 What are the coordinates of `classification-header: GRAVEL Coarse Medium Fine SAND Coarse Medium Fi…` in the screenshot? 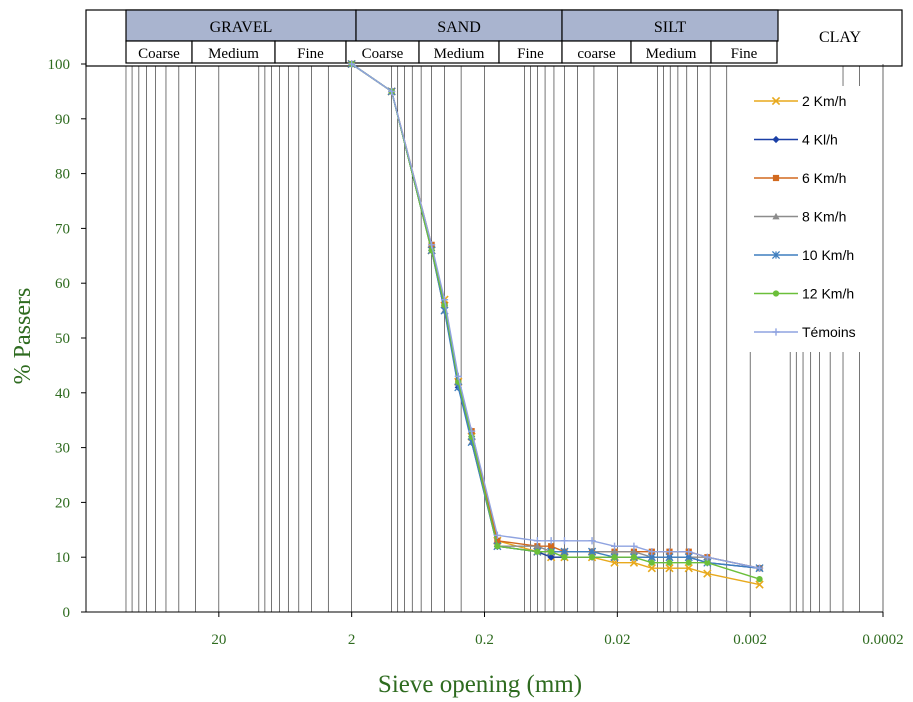 It's located at (494, 38).